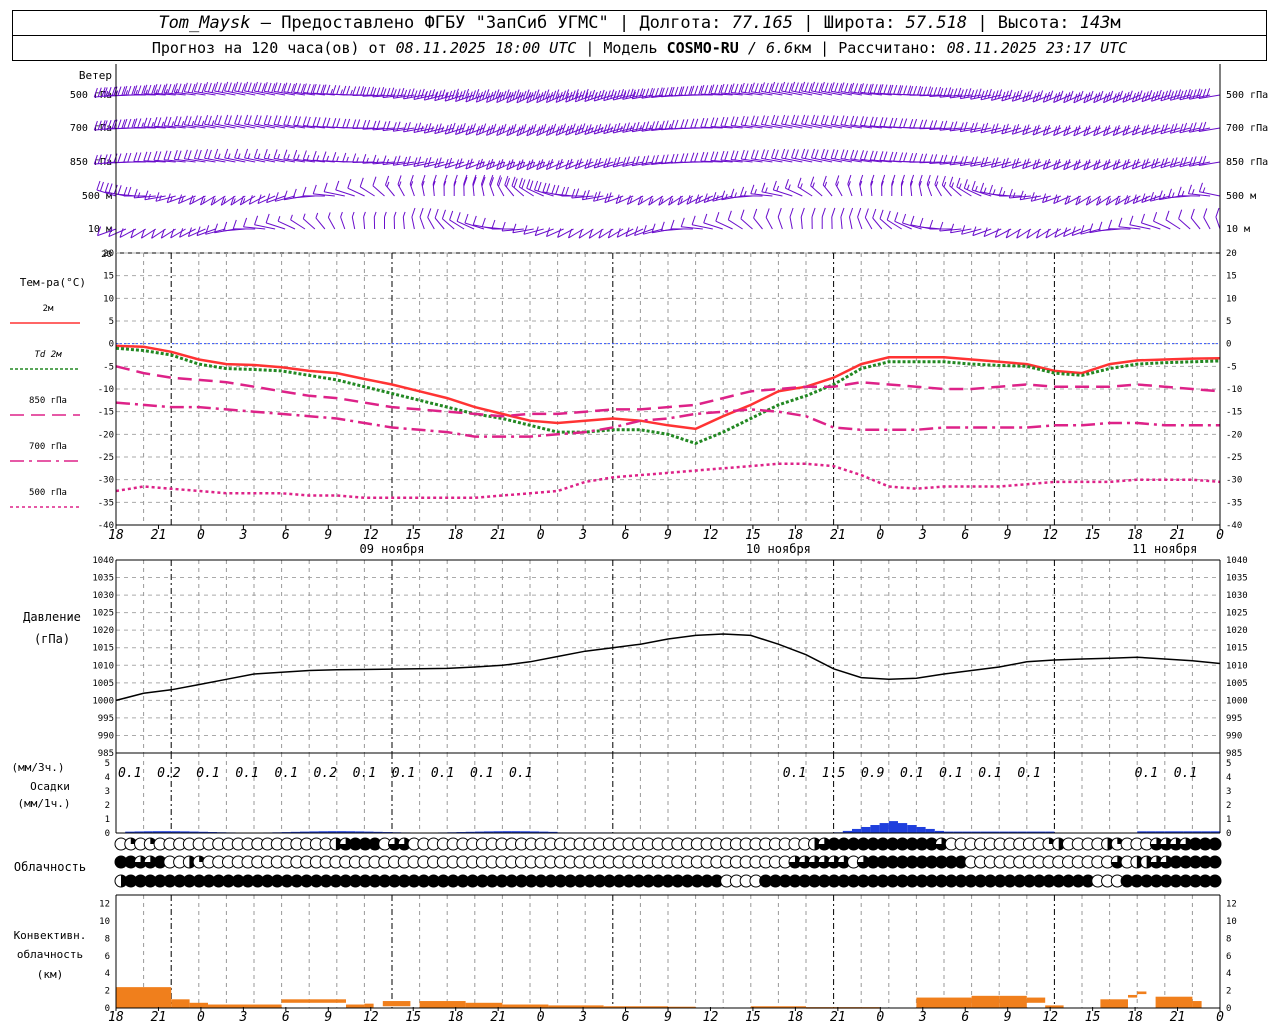 The width and height of the screenshot is (1280, 1024). Describe the element at coordinates (104, 905) in the screenshot. I see `conv-ytick-left: 12` at that location.